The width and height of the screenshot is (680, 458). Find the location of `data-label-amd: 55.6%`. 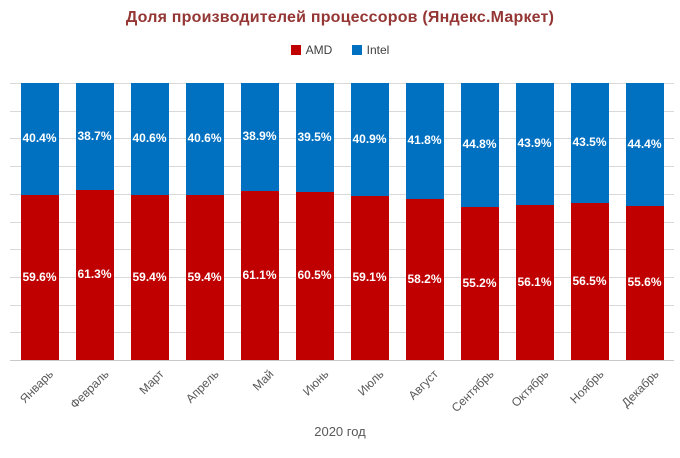

data-label-amd: 55.6% is located at coordinates (644, 282).